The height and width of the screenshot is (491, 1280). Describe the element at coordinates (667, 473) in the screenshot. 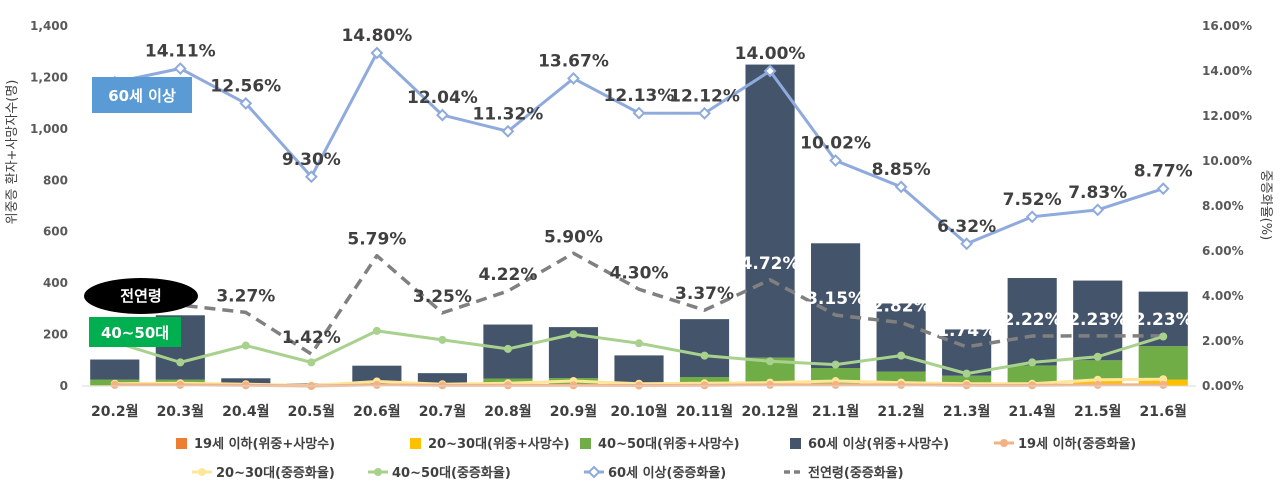

I see `legend-label: 60세 이상(중증화율)` at that location.